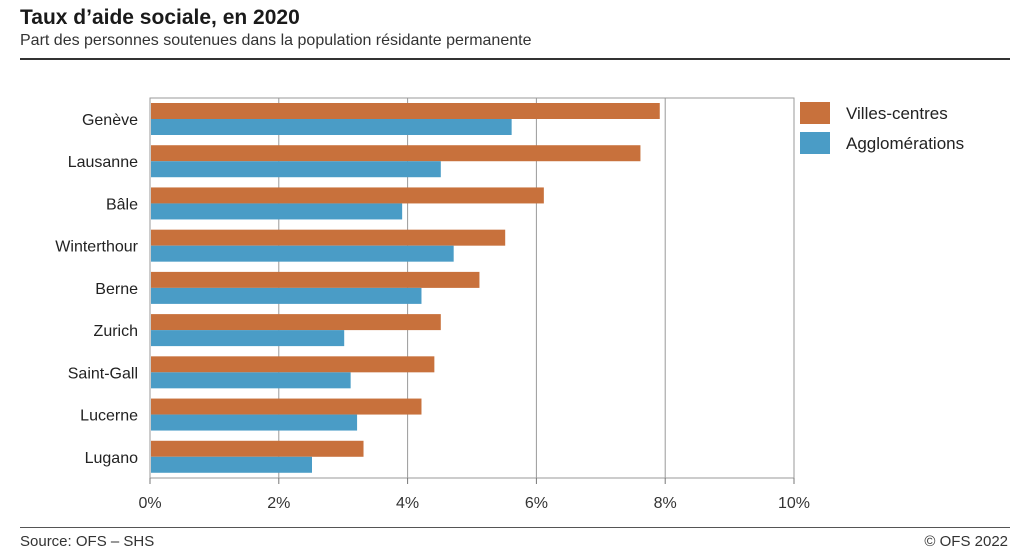 Image resolution: width=1024 pixels, height=558 pixels. I want to click on x-tick-label: 0%, so click(149, 503).